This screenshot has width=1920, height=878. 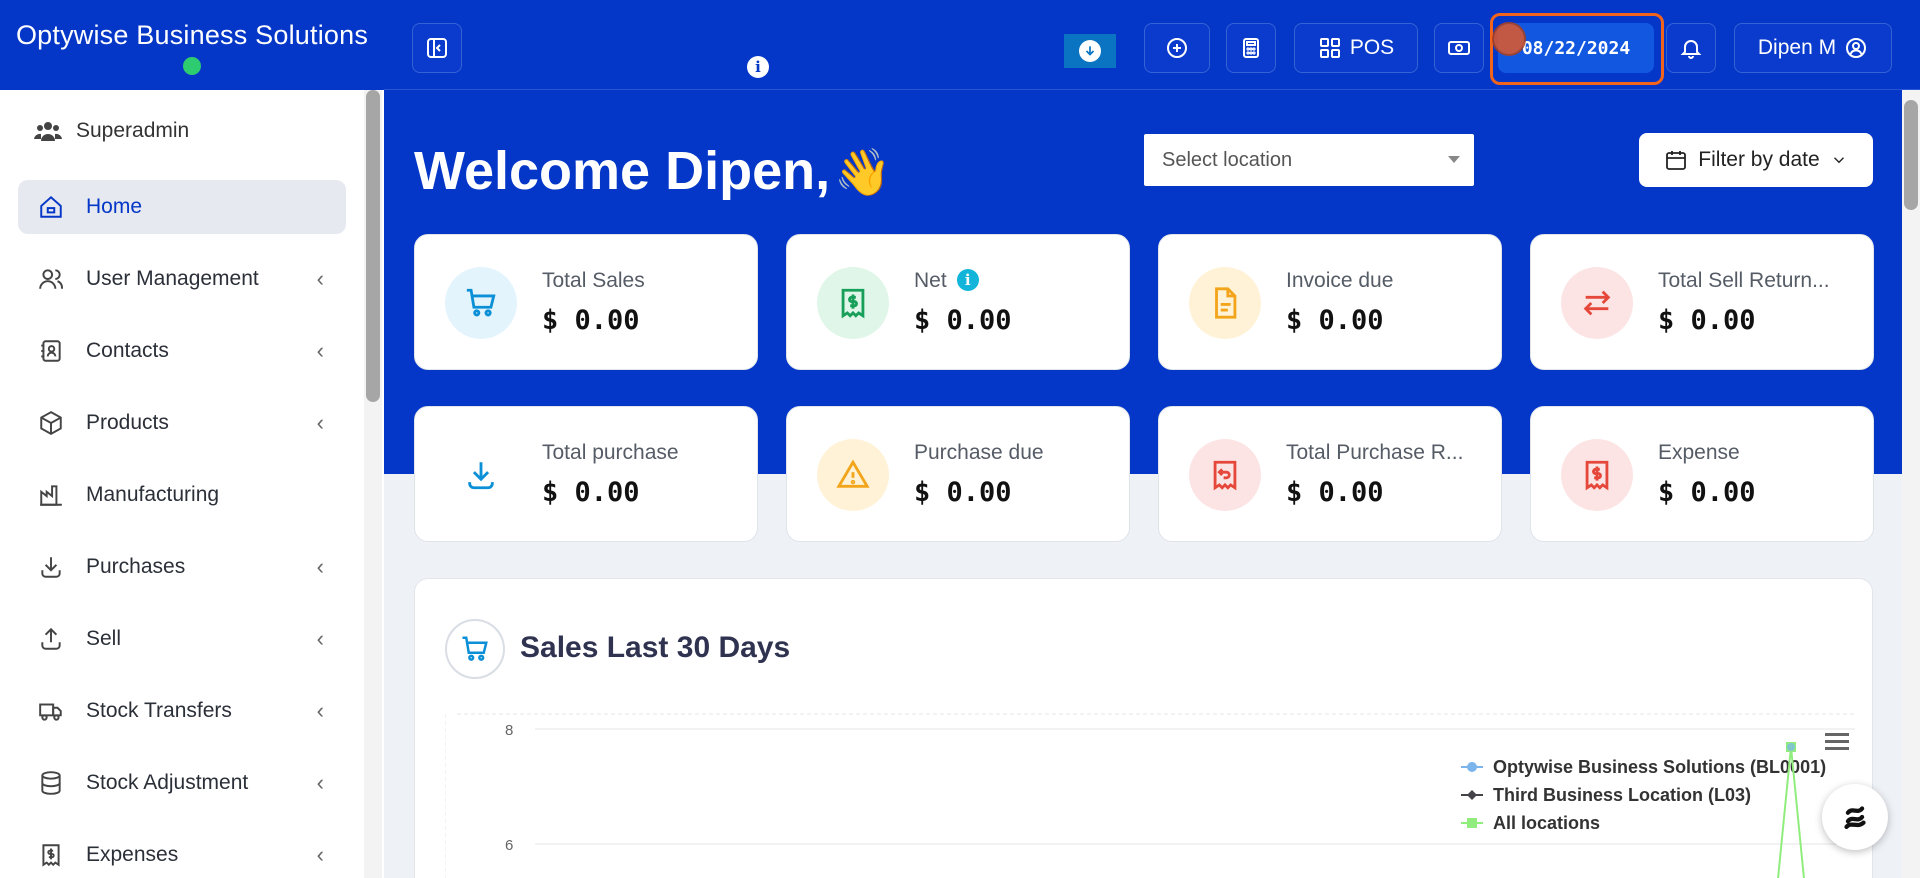 What do you see at coordinates (1014, 281) in the screenshot?
I see `stat-label-row: Net i` at bounding box center [1014, 281].